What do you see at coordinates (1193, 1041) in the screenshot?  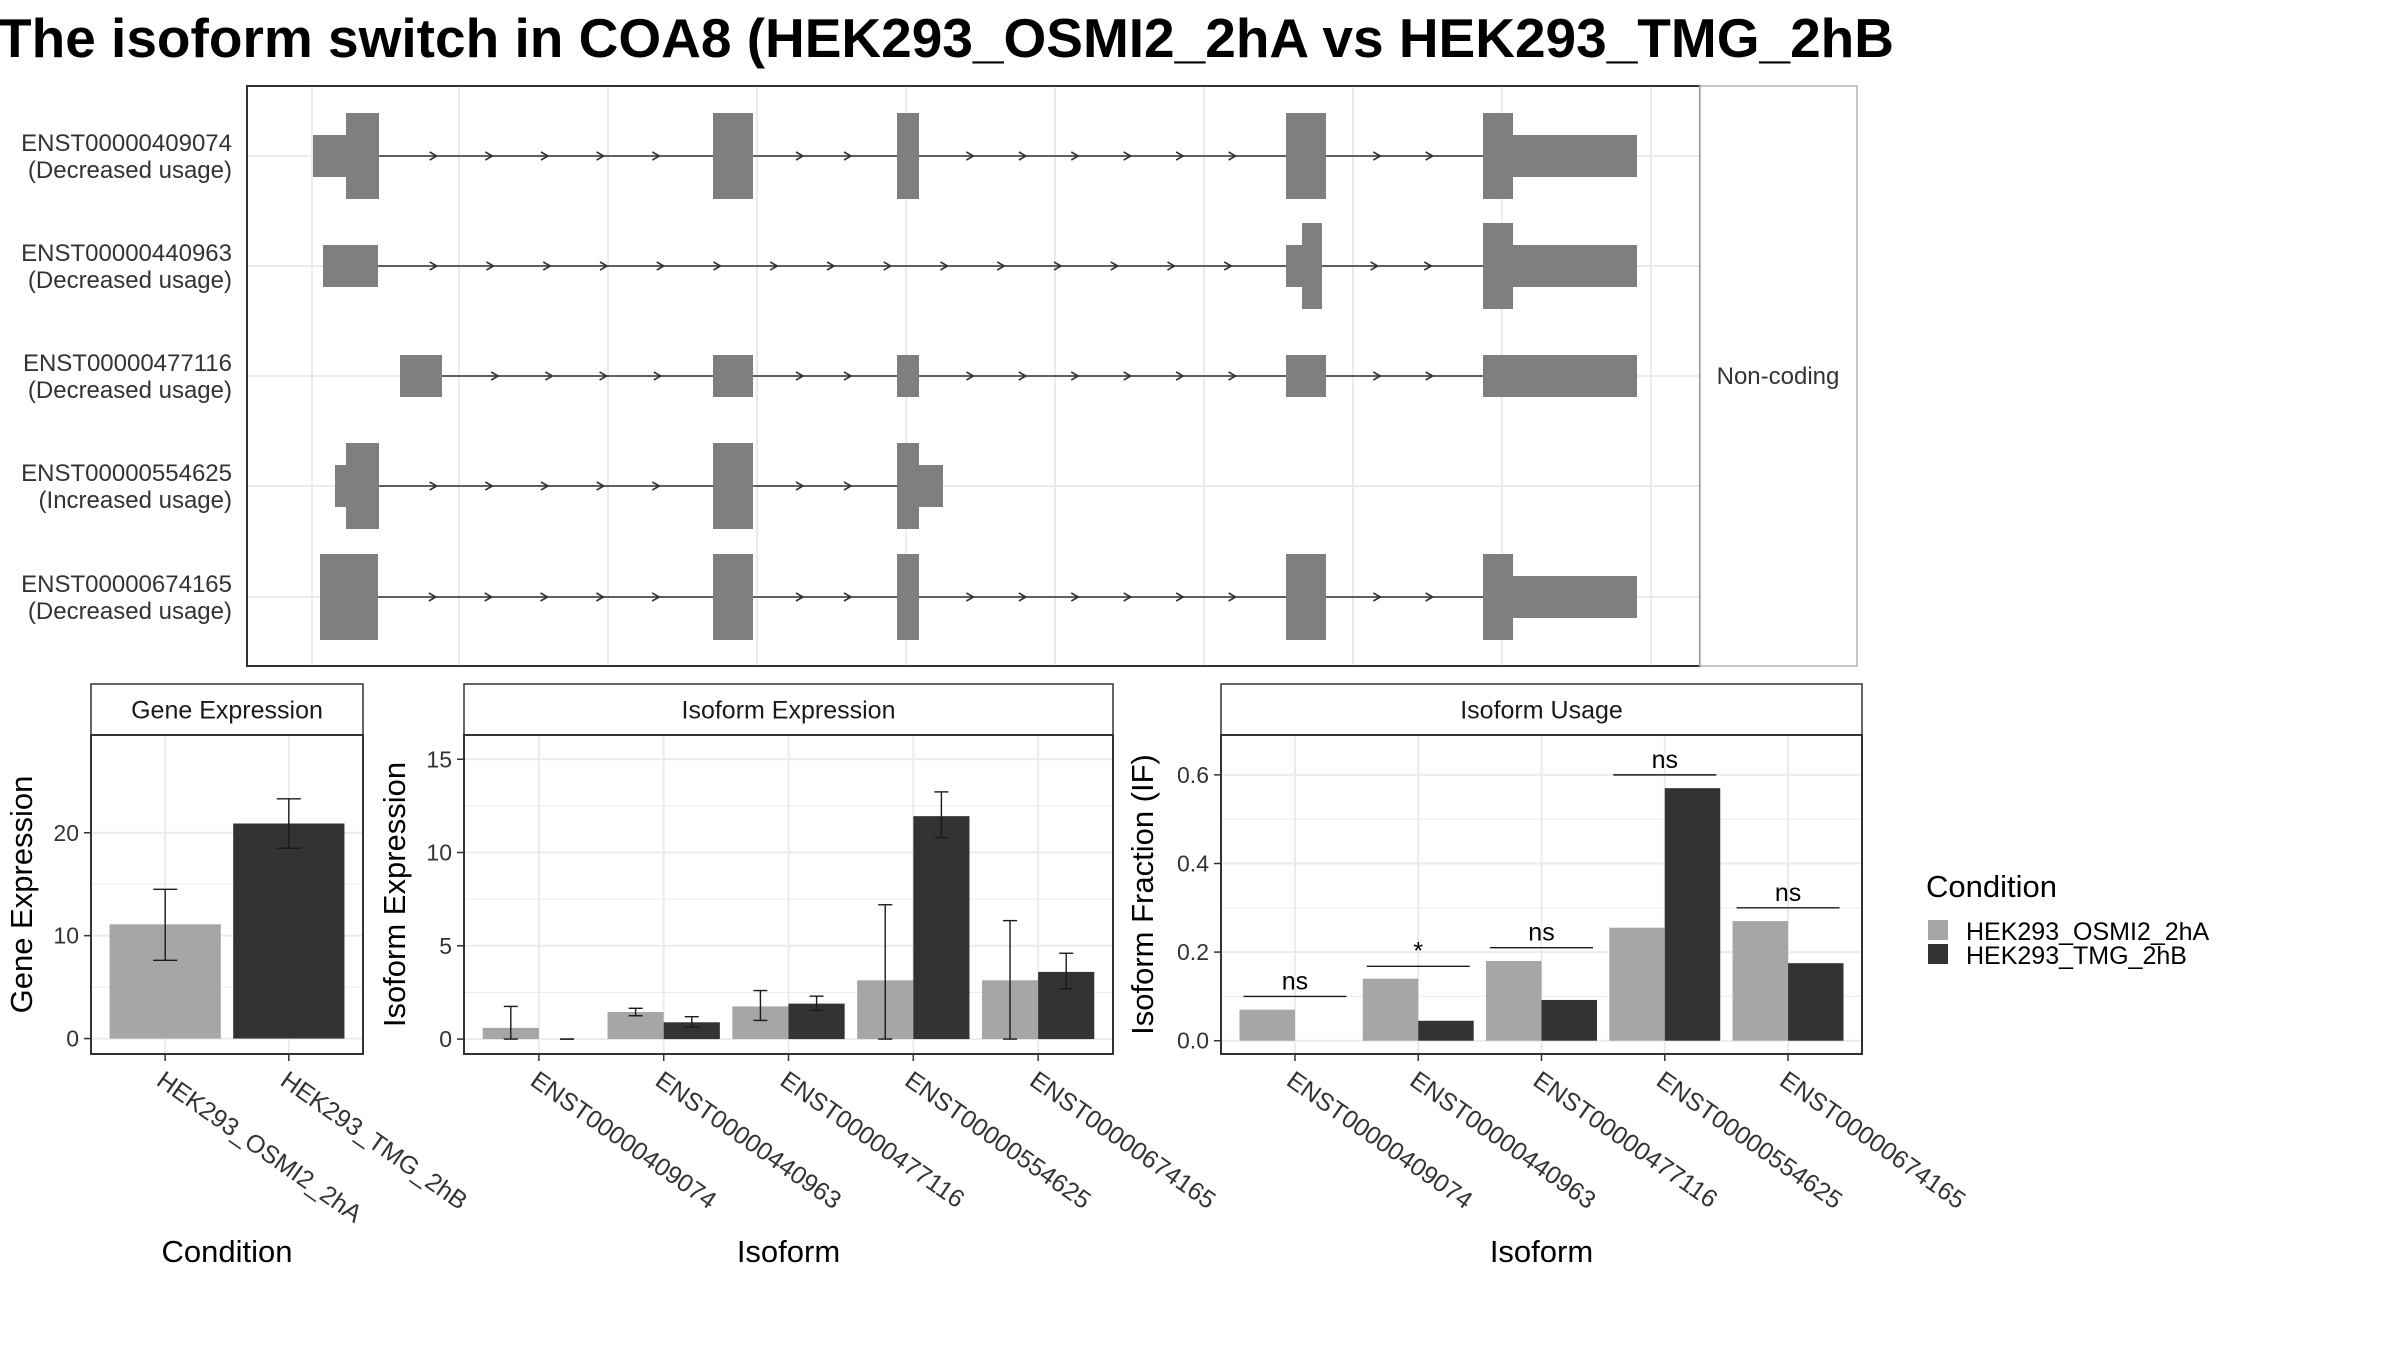 I see `y-tick-label: 0.0` at bounding box center [1193, 1041].